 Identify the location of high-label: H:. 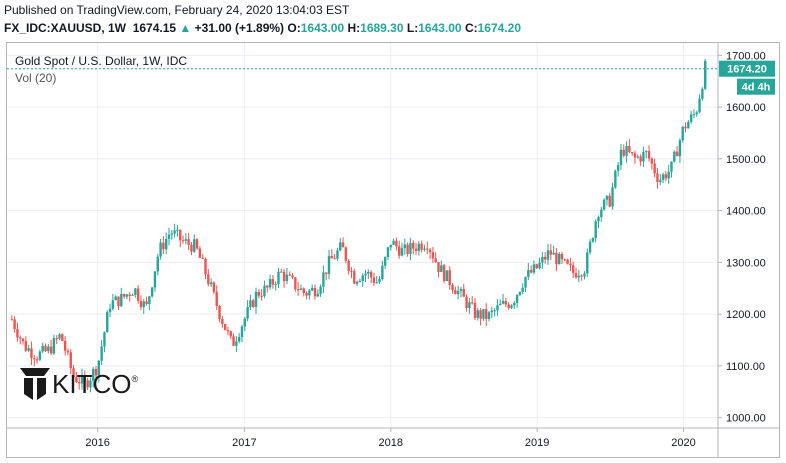
(354, 28).